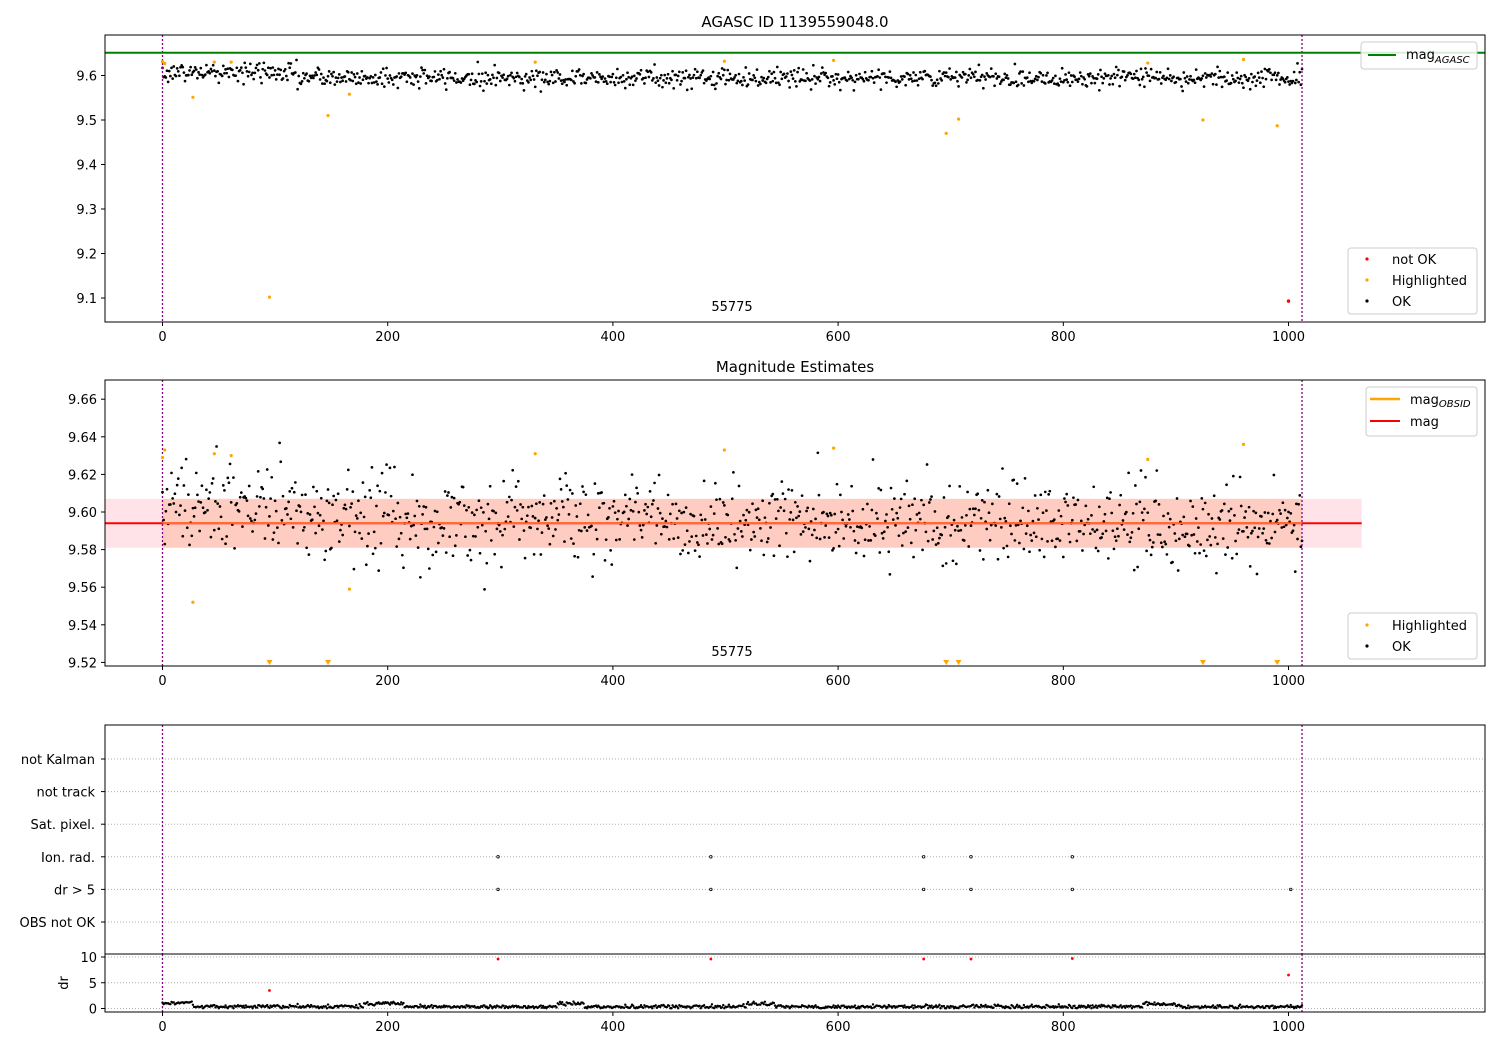 The image size is (1500, 1054). Describe the element at coordinates (82, 513) in the screenshot. I see `y-tick-label: 9.60` at that location.